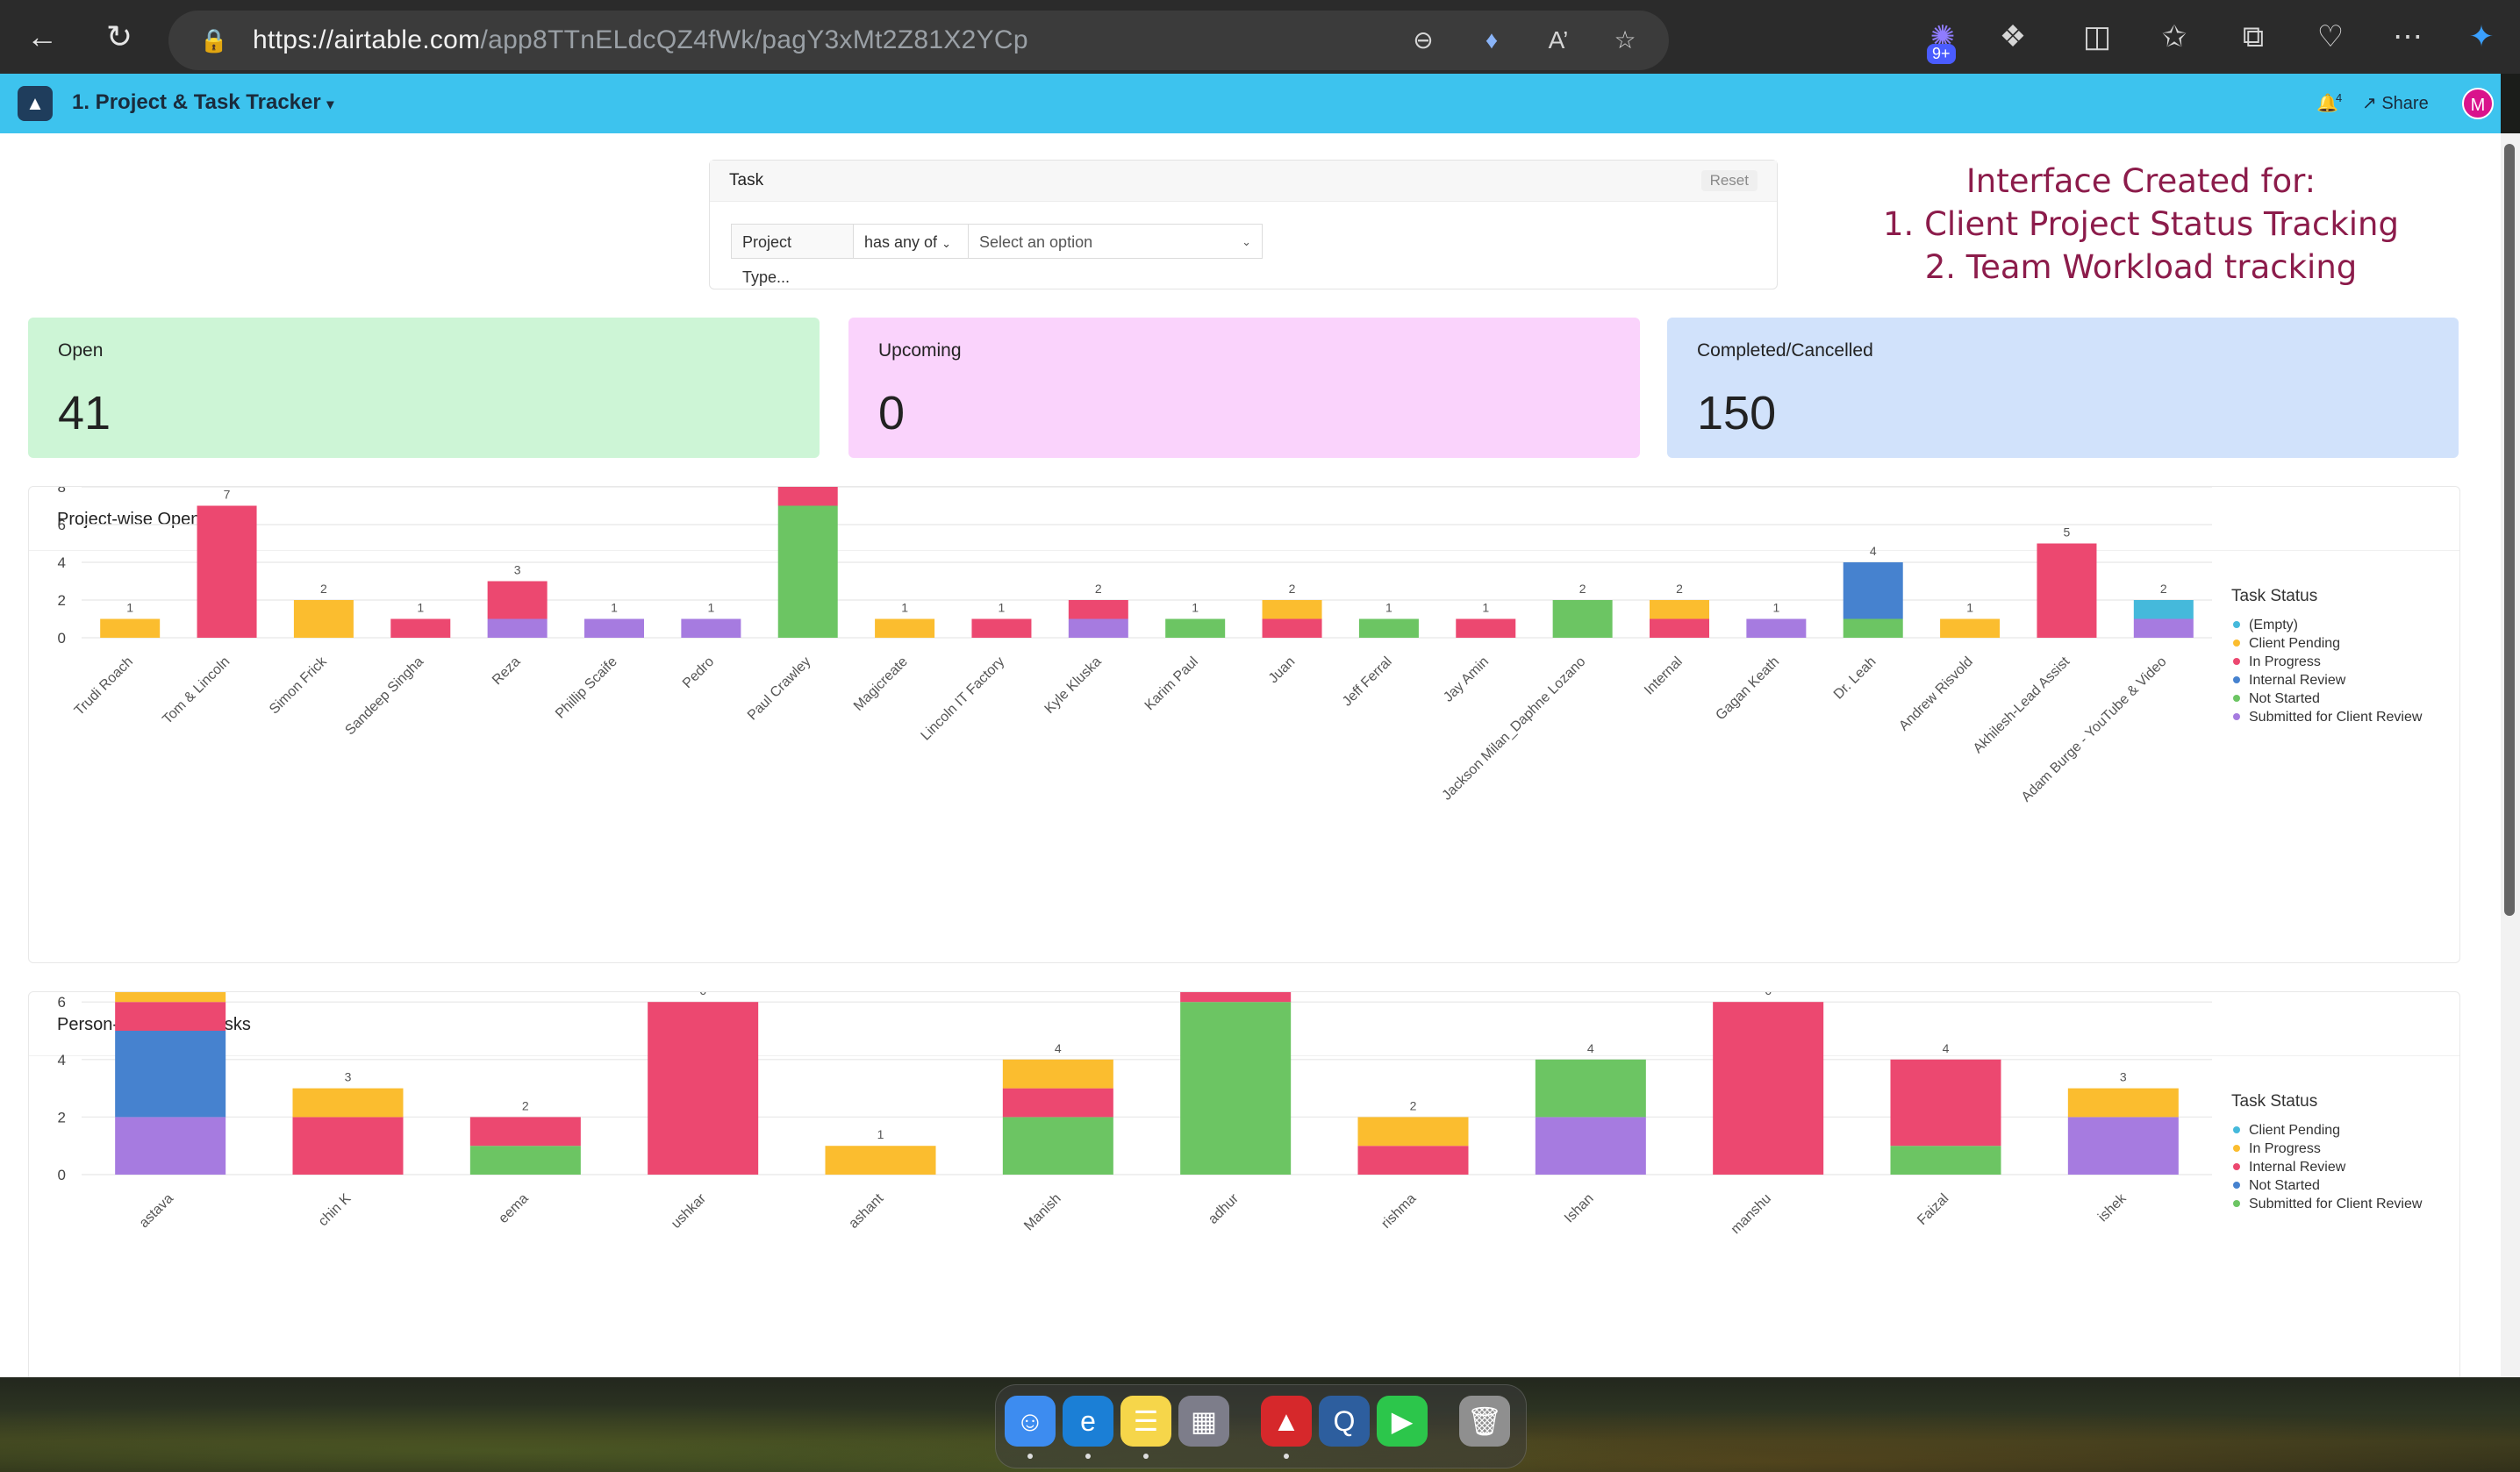  What do you see at coordinates (1058, 1048) in the screenshot?
I see `data-label: 4` at bounding box center [1058, 1048].